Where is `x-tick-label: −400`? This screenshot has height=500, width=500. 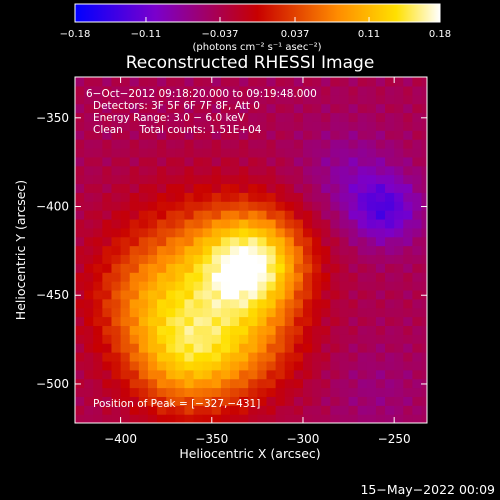 x-tick-label: −400 is located at coordinates (120, 439).